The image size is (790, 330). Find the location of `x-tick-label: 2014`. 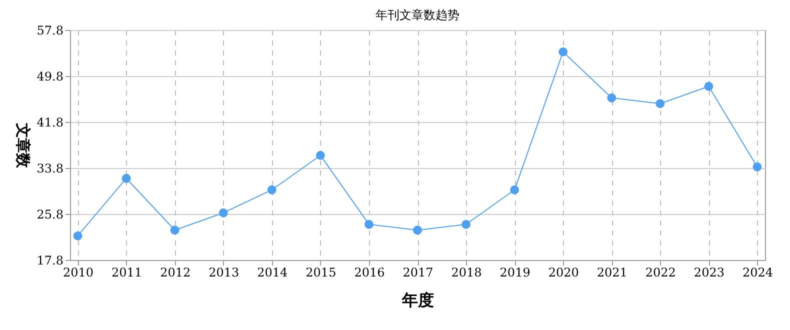

x-tick-label: 2014 is located at coordinates (272, 273).